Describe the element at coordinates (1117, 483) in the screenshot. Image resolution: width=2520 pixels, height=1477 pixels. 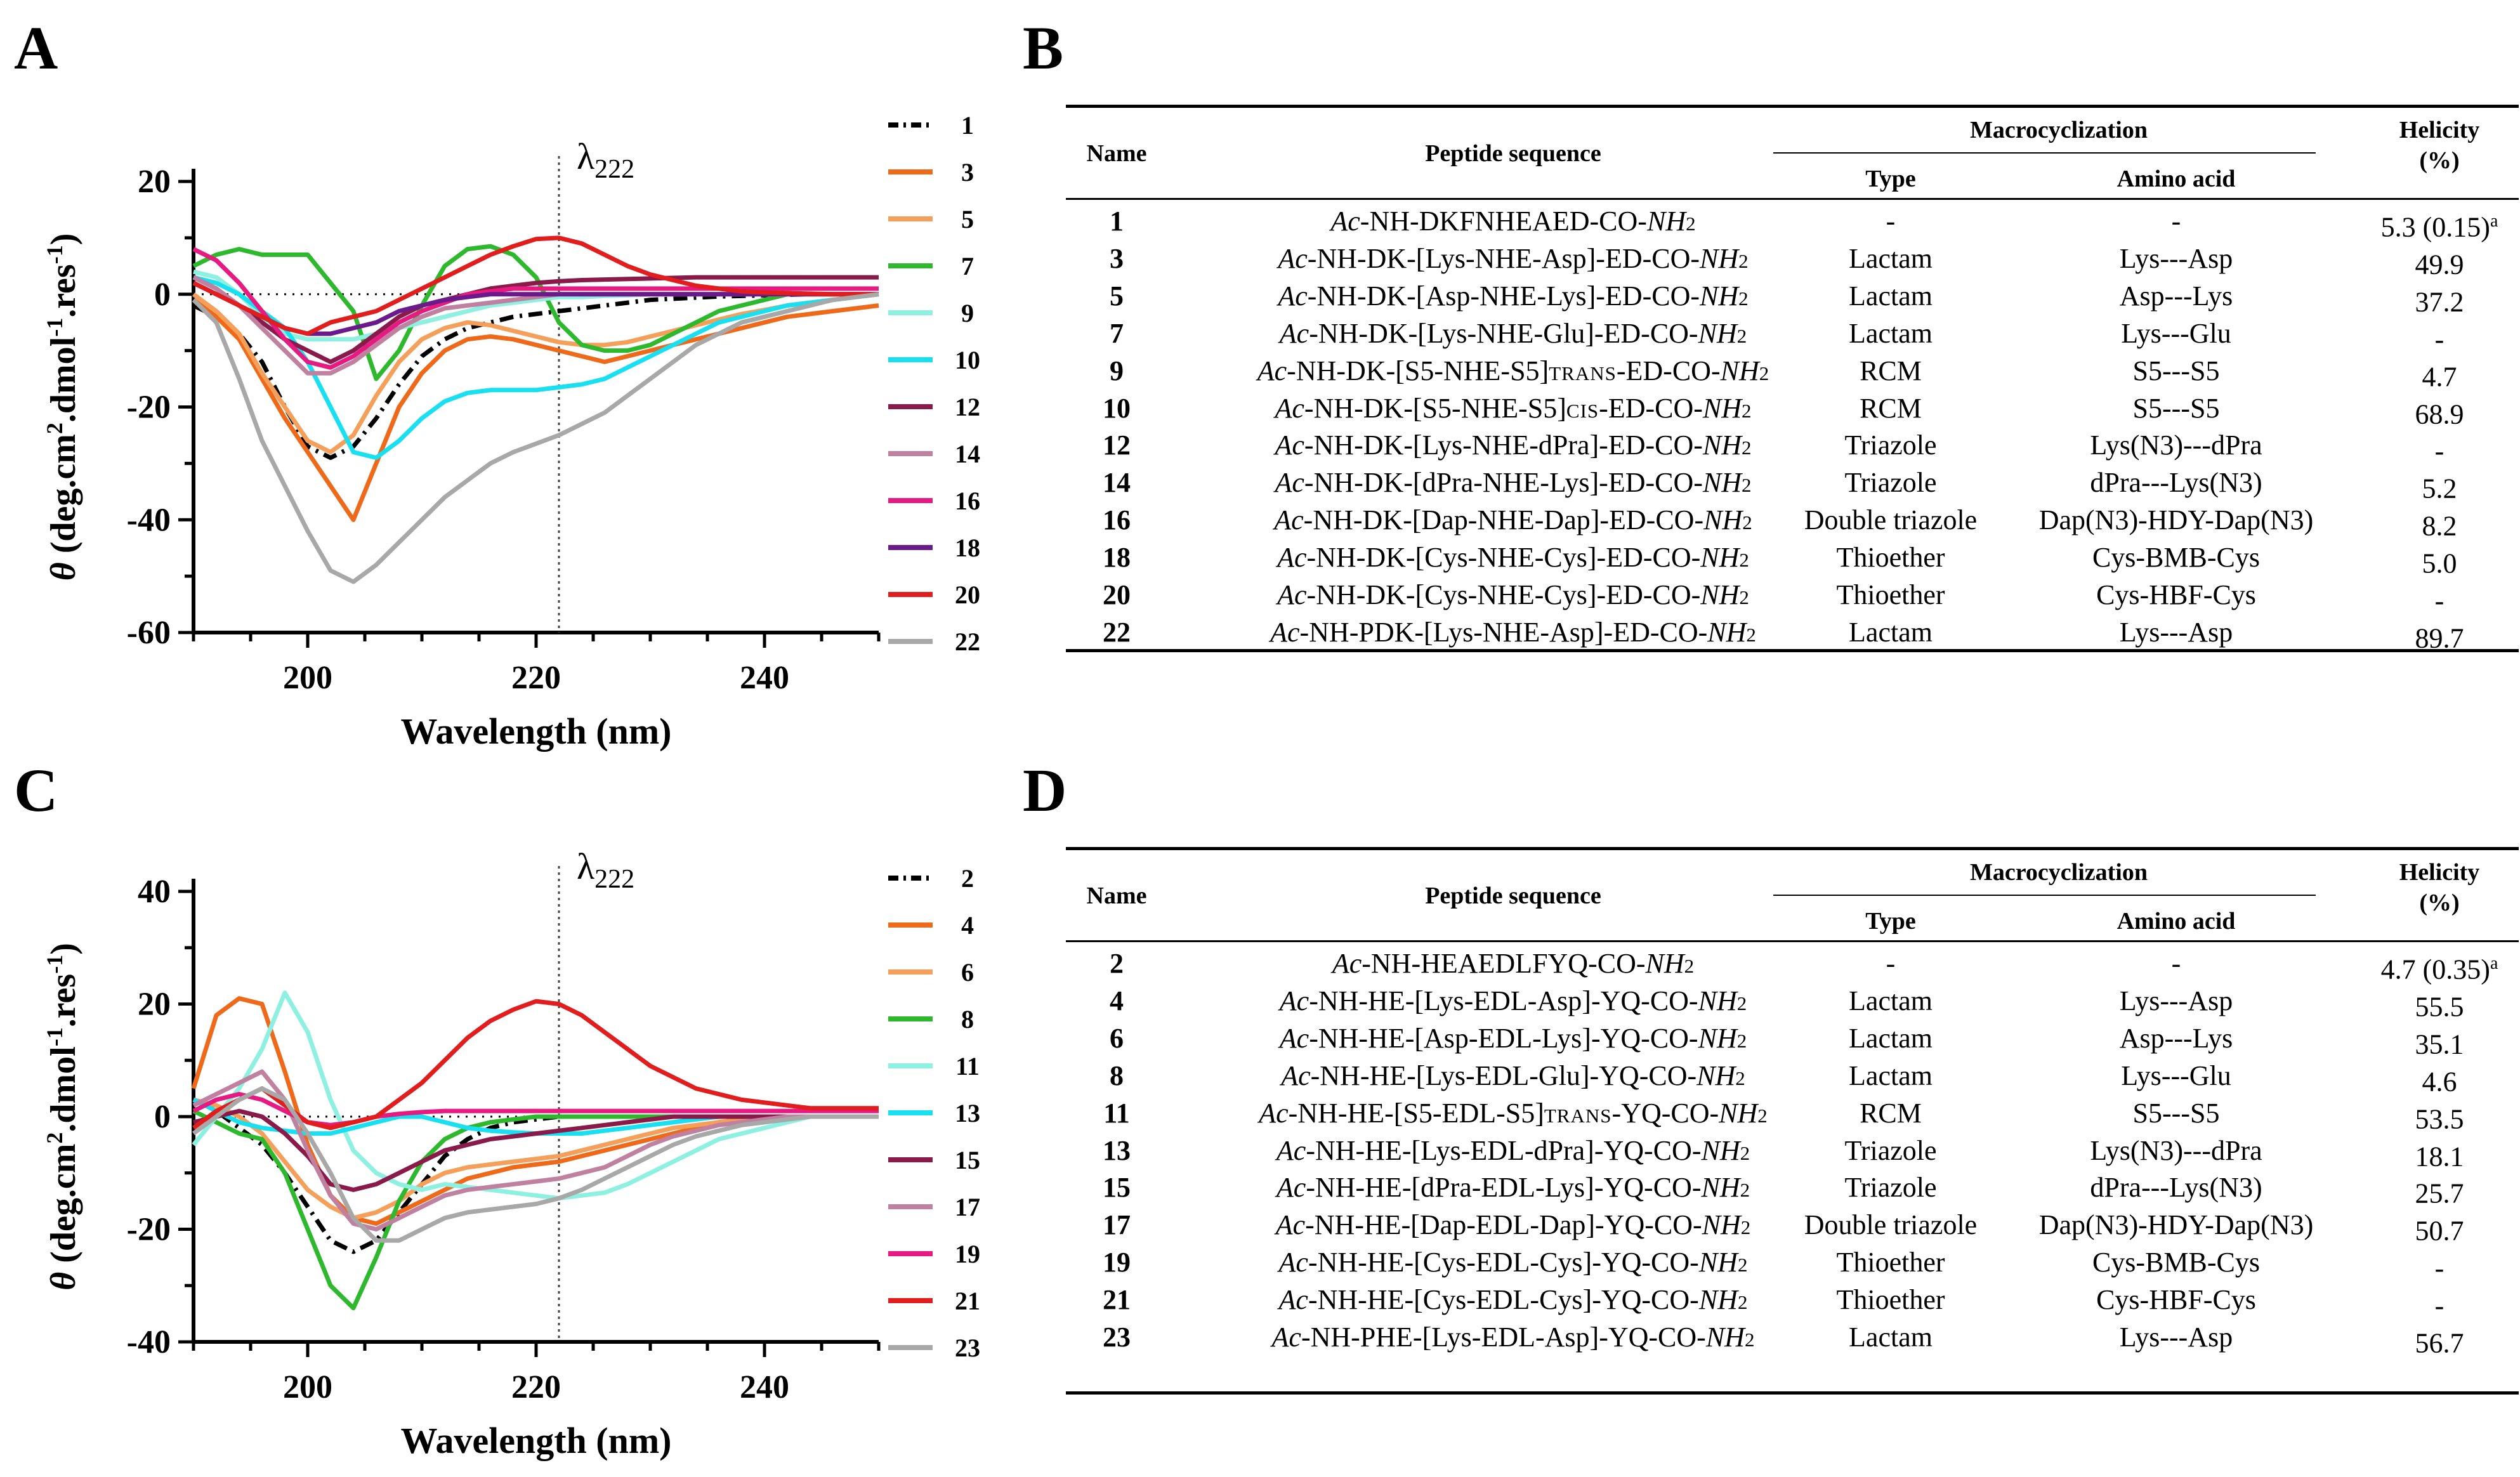
I see `cell-name: 14` at that location.